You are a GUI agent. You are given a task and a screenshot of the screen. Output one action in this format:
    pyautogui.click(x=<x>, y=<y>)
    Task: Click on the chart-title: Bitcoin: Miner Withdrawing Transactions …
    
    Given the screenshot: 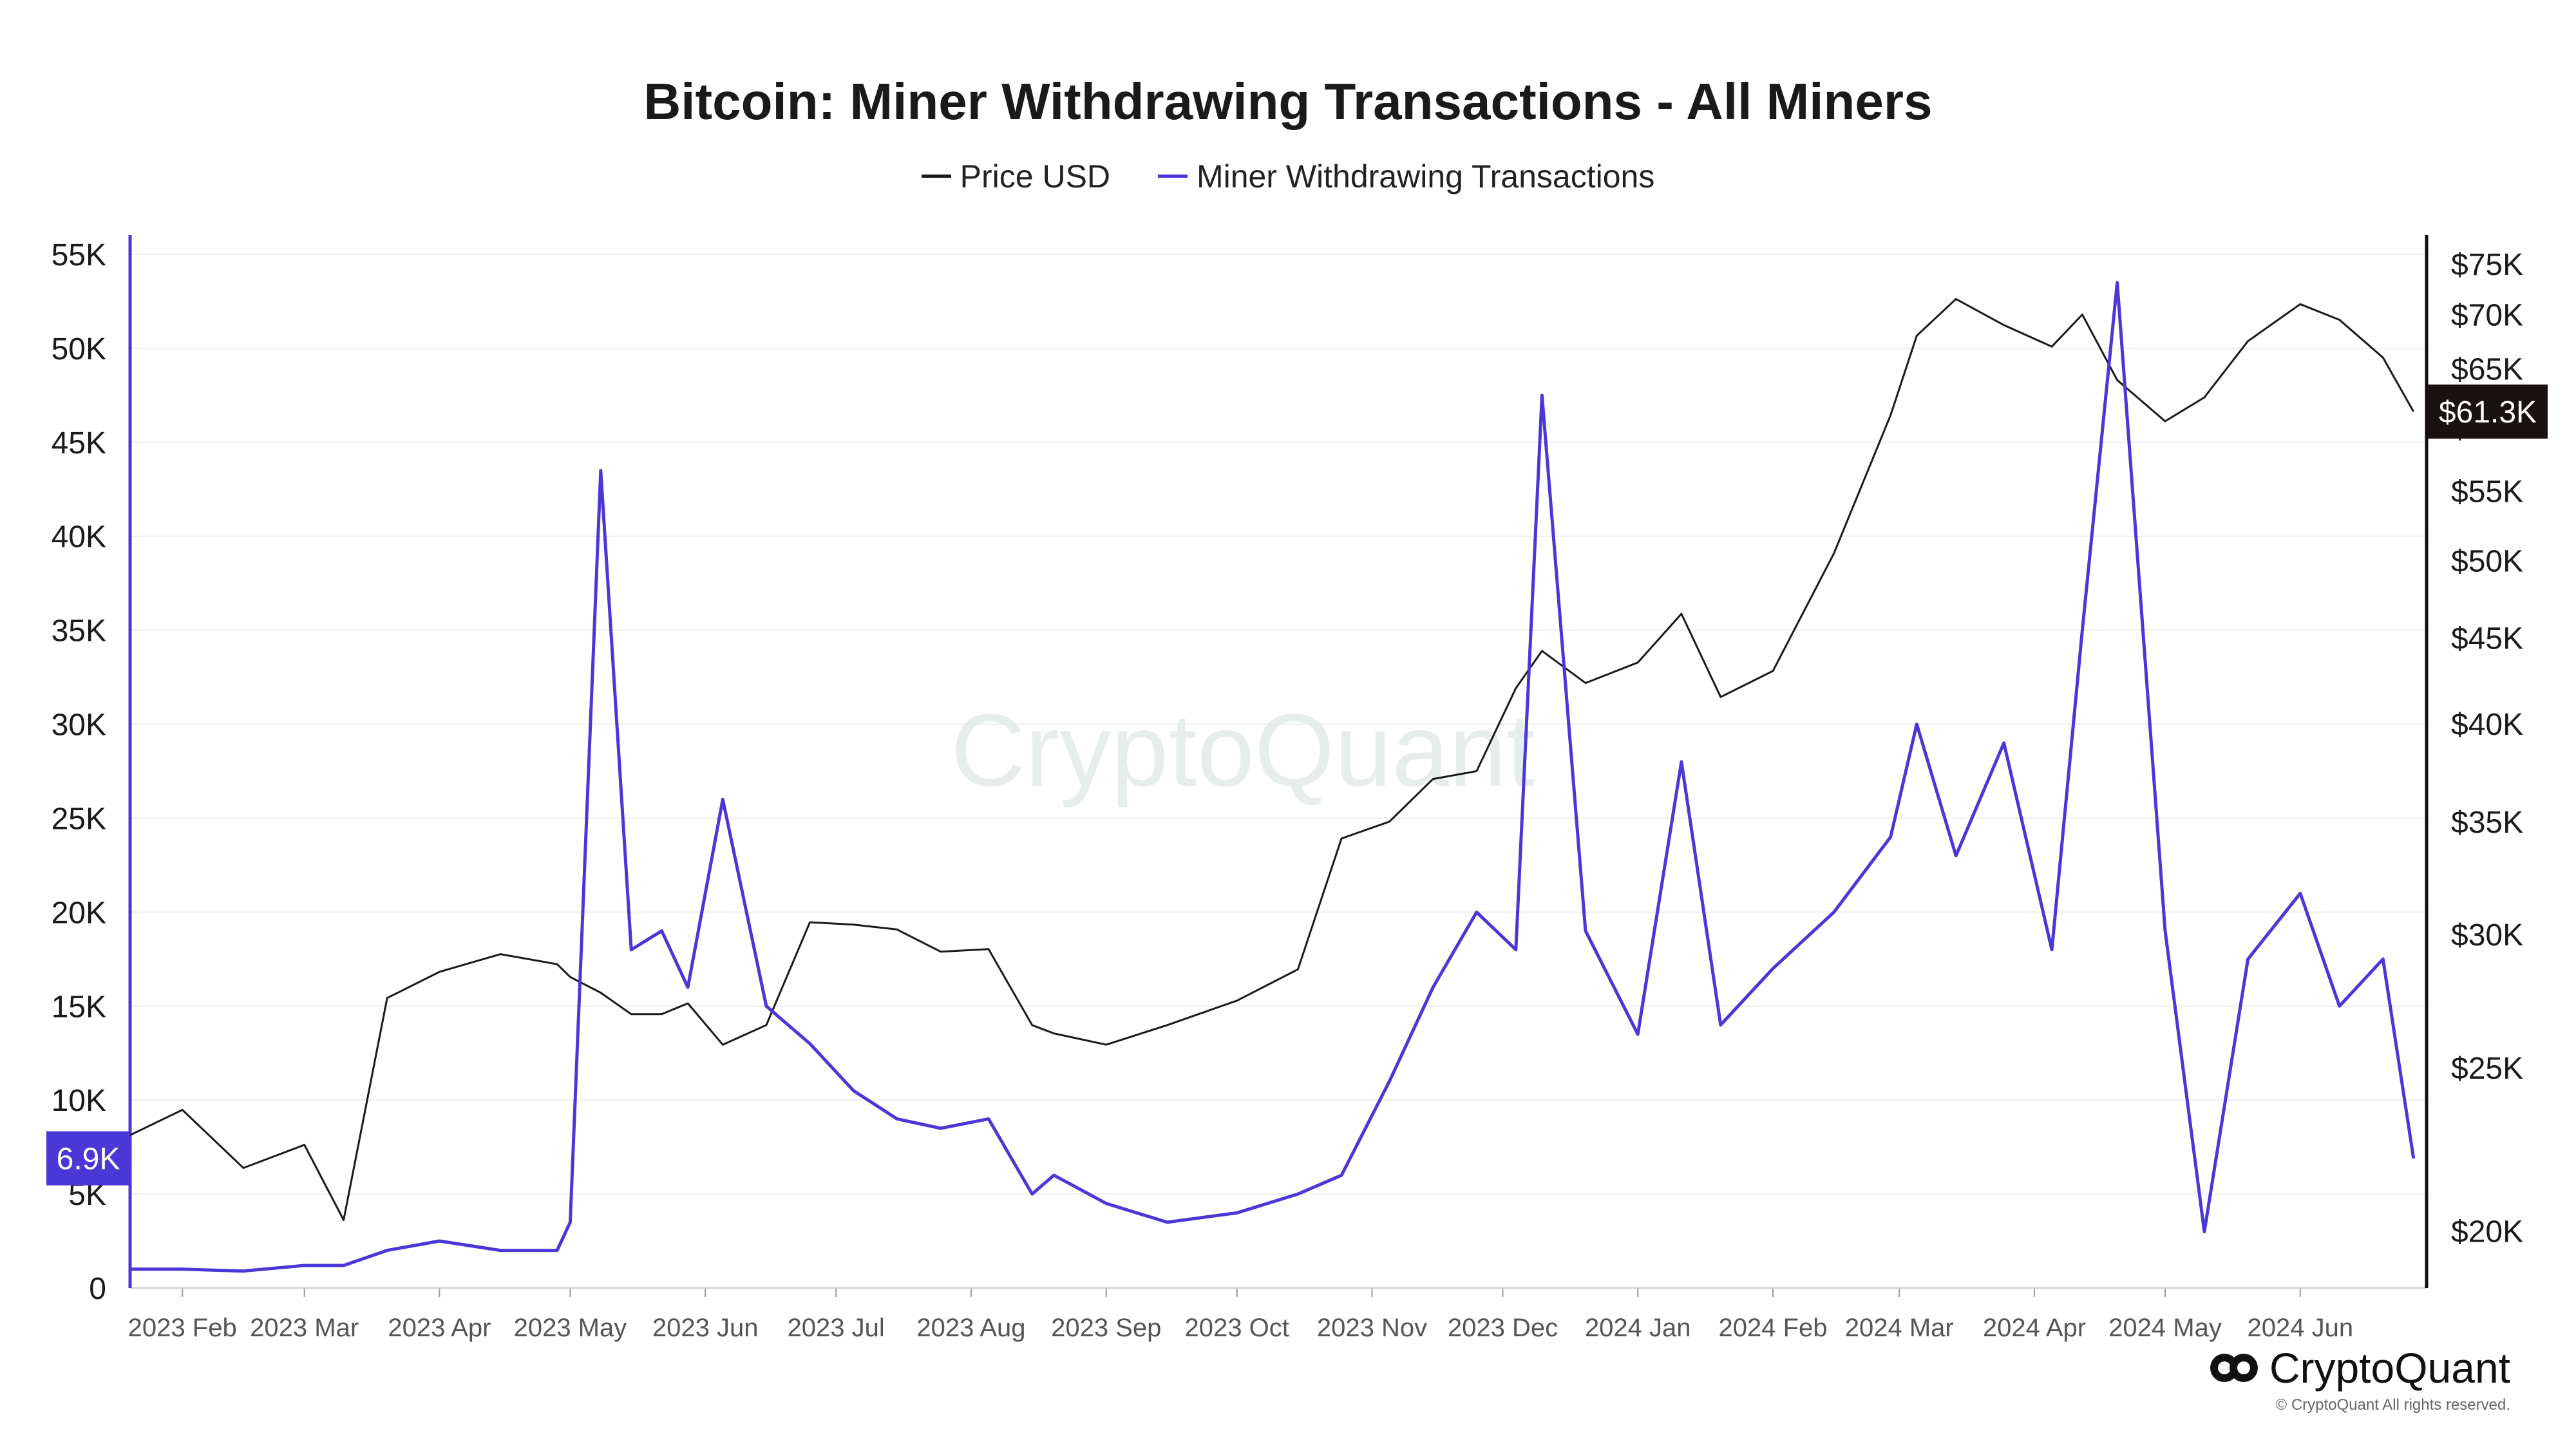 What is the action you would take?
    pyautogui.click(x=1288, y=101)
    